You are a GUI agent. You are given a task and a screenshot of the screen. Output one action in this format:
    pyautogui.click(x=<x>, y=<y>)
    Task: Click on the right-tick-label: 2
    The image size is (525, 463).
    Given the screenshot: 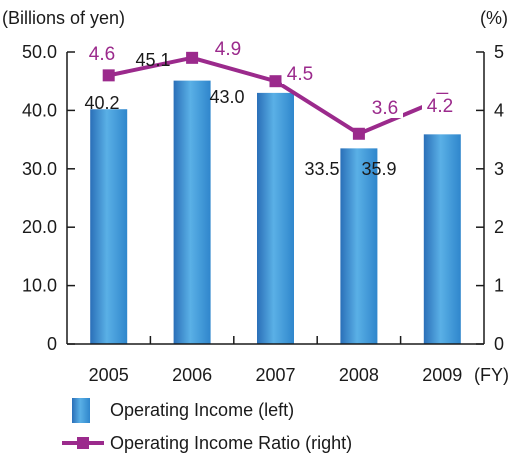 What is the action you would take?
    pyautogui.click(x=499, y=227)
    